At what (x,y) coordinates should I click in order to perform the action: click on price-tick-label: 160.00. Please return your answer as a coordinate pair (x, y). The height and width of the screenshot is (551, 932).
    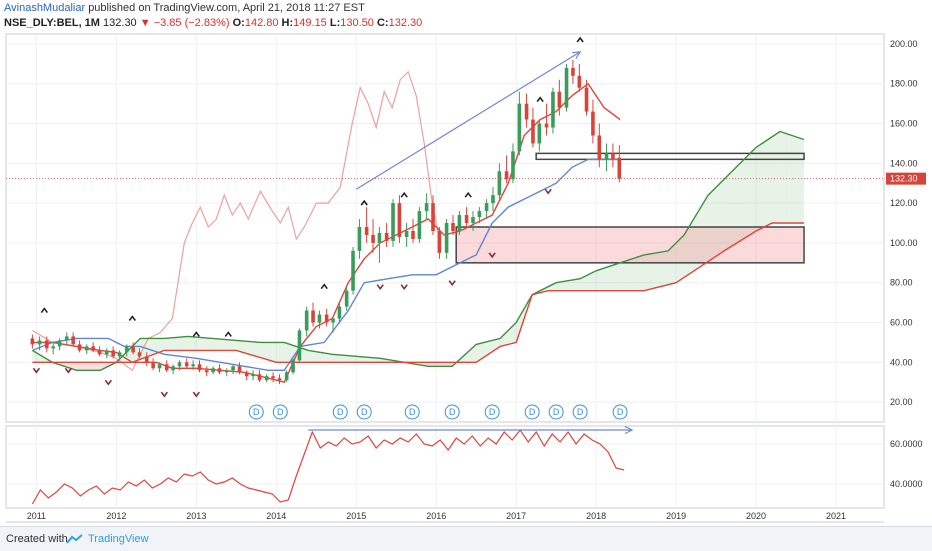
    Looking at the image, I should click on (904, 124).